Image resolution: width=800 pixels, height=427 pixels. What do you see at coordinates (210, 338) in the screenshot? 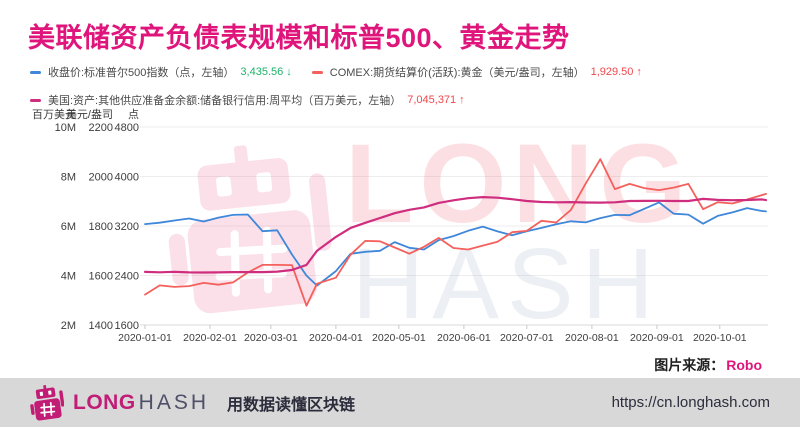
I see `svg-text: 2020-02-01` at bounding box center [210, 338].